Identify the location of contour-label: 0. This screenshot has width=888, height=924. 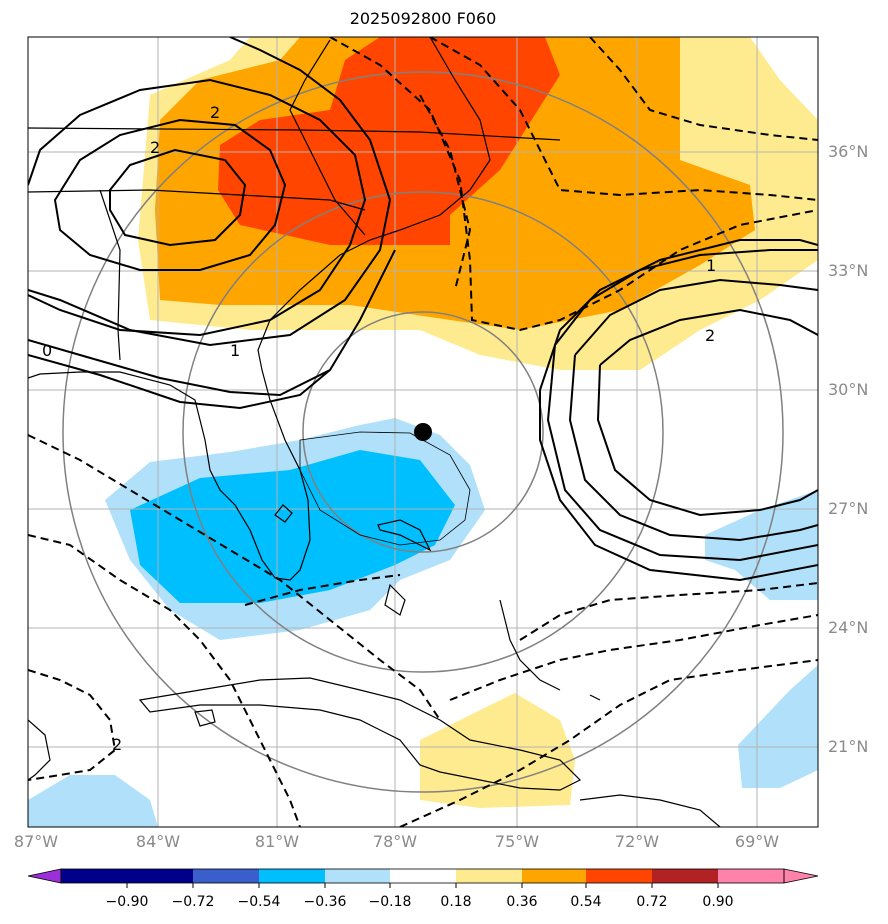
(47, 350).